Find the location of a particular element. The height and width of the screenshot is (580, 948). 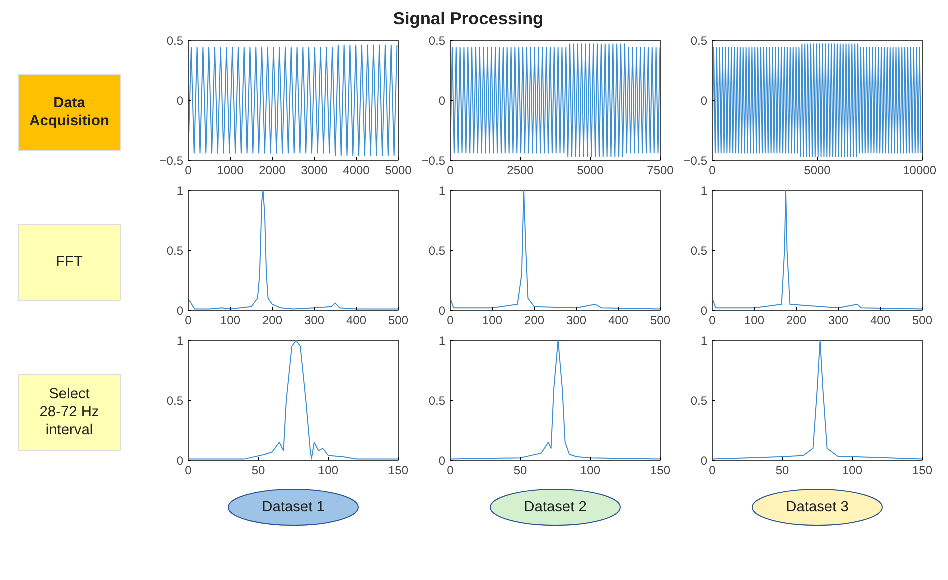

x-tick-label: 4000 is located at coordinates (356, 171).